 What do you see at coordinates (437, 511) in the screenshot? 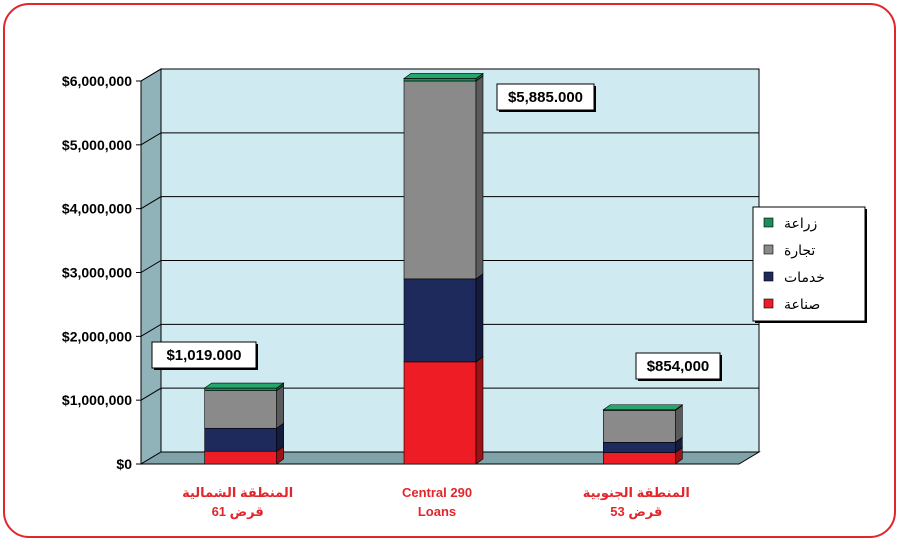
I see `x-category-label: Loans` at bounding box center [437, 511].